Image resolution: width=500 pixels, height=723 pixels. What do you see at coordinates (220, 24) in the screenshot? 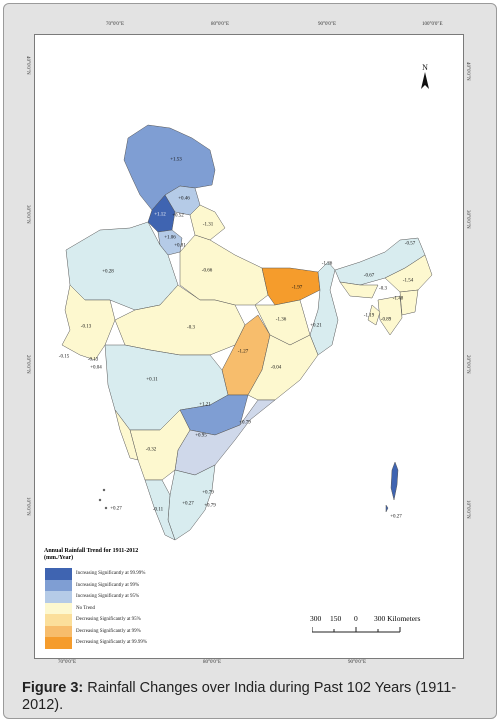
I see `lon-label-top-80: 80°0'0"E` at bounding box center [220, 24].